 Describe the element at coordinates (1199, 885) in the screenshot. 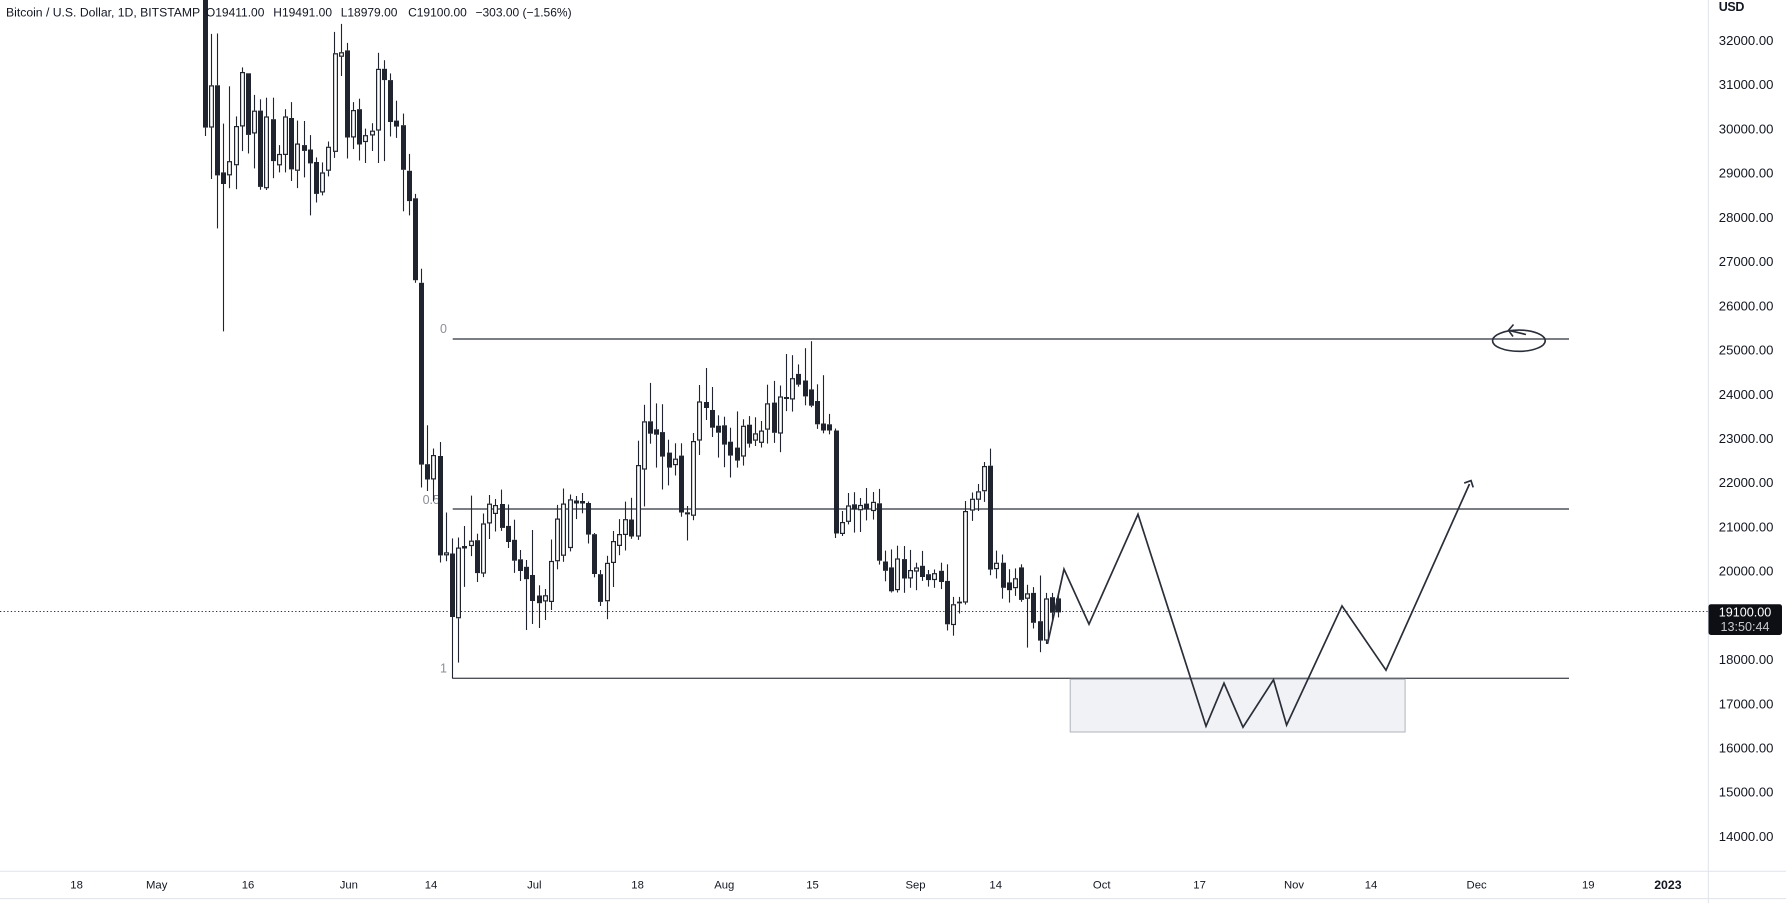

I see `svg-text: 17` at that location.